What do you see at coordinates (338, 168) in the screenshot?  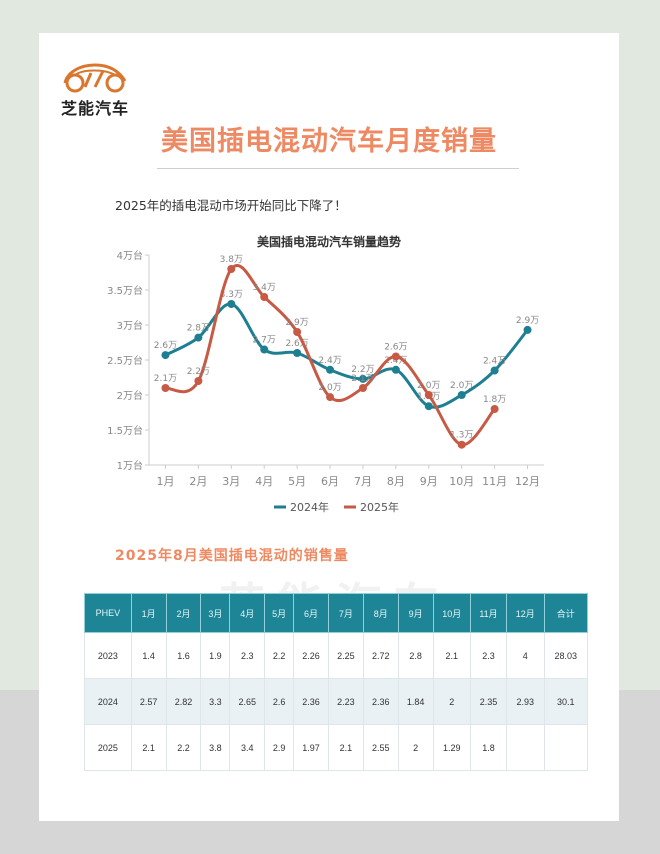 I see `title-divider` at bounding box center [338, 168].